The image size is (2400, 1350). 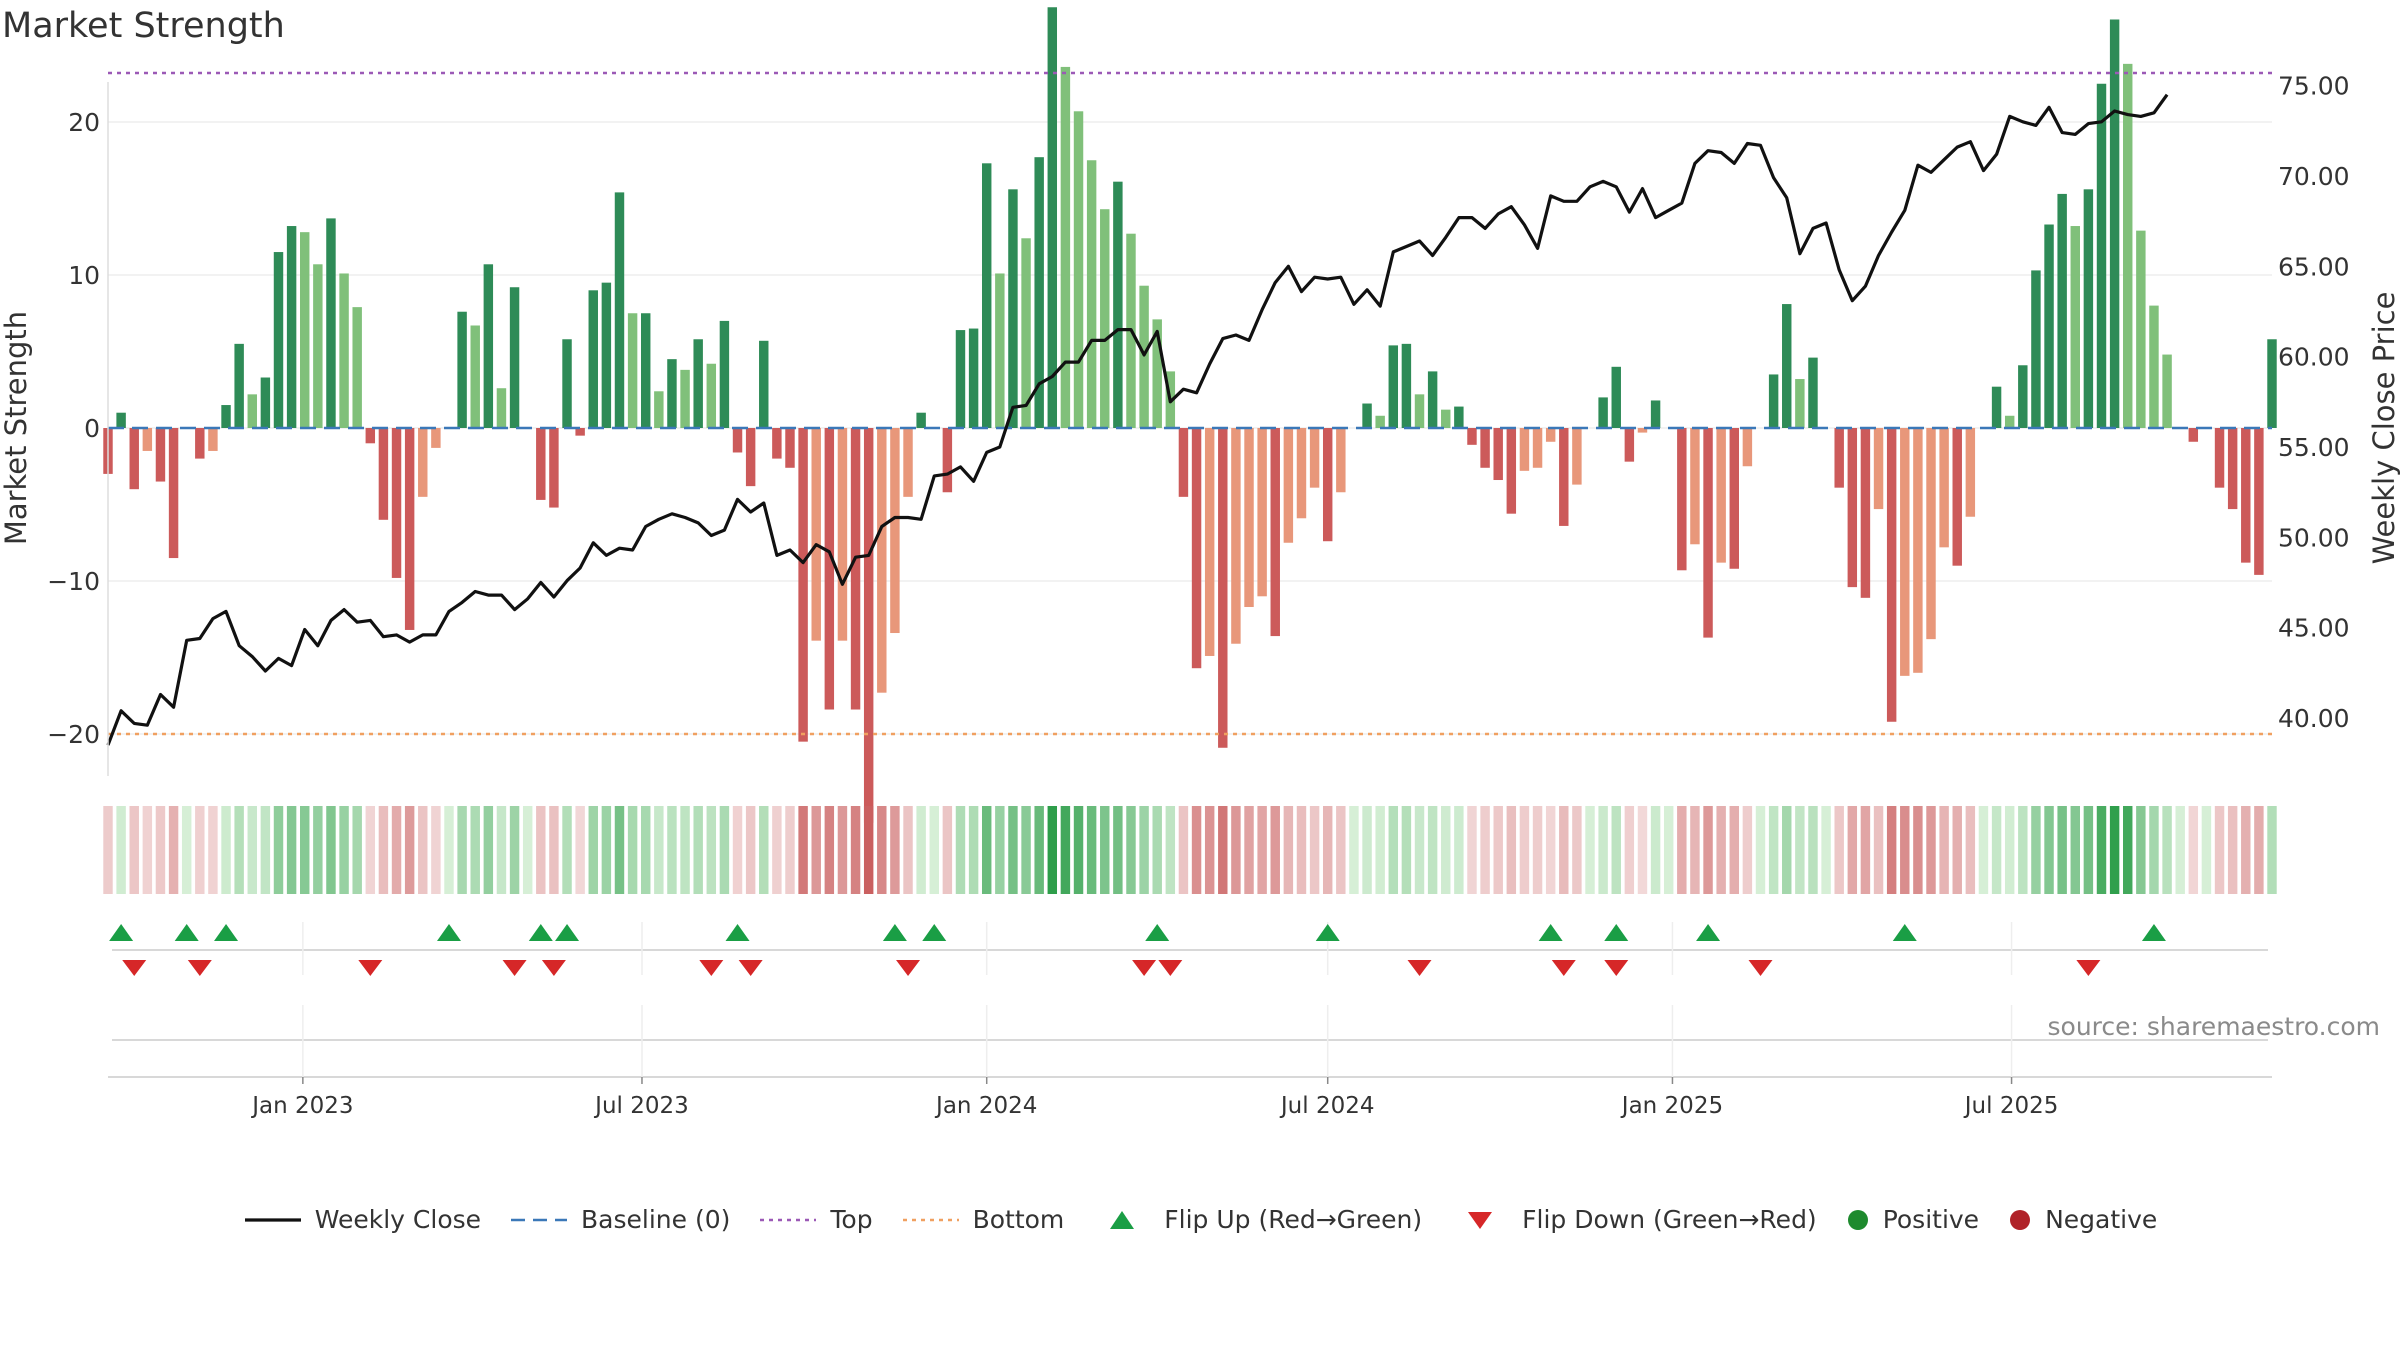 What do you see at coordinates (2314, 447) in the screenshot?
I see `right-tick-label: 55.00` at bounding box center [2314, 447].